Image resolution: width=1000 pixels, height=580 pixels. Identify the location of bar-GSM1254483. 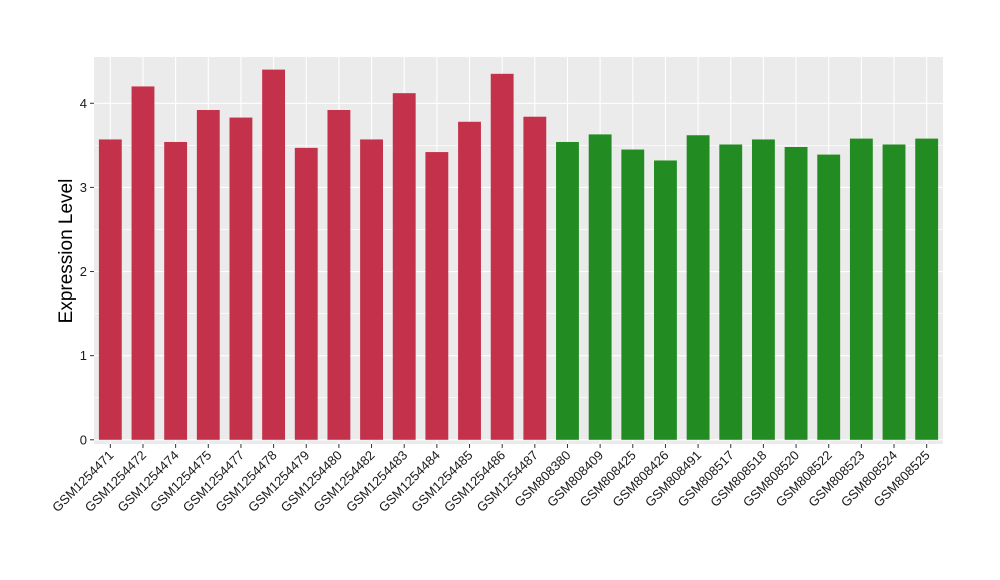
(404, 266).